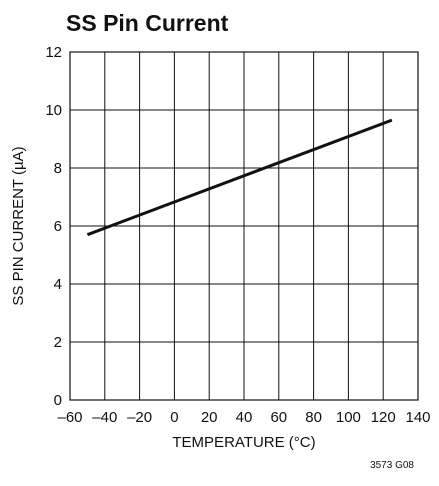 This screenshot has width=439, height=486. Describe the element at coordinates (417, 417) in the screenshot. I see `x-tick-label: 140` at that location.